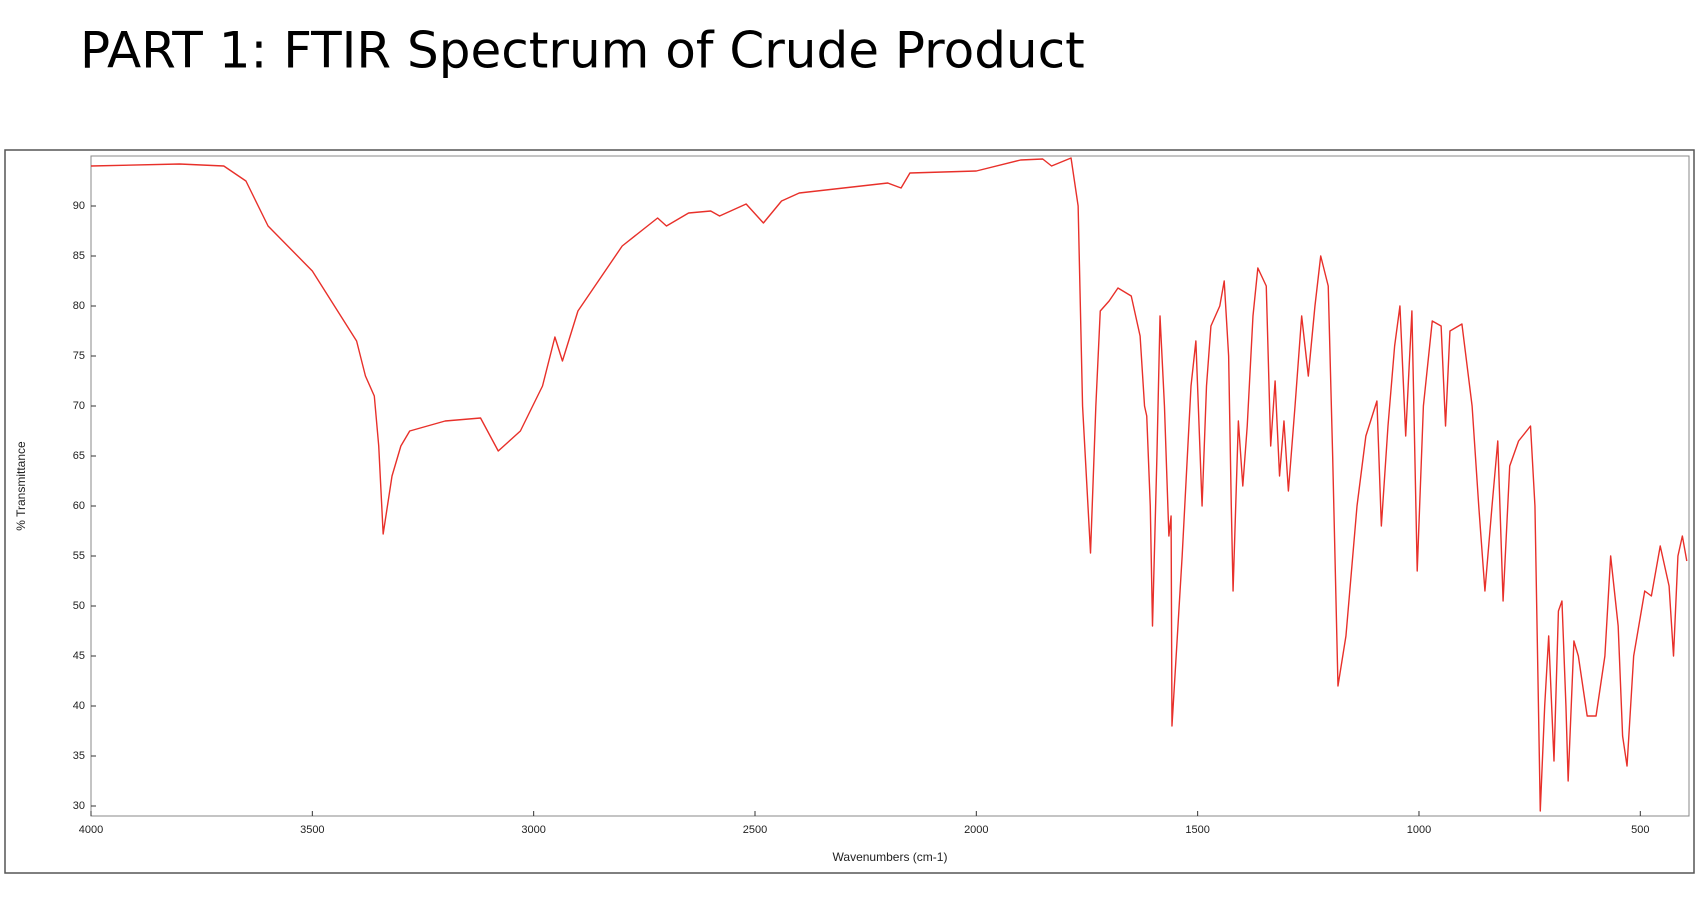 The image size is (1698, 923). I want to click on y-tick-label: 60, so click(79, 506).